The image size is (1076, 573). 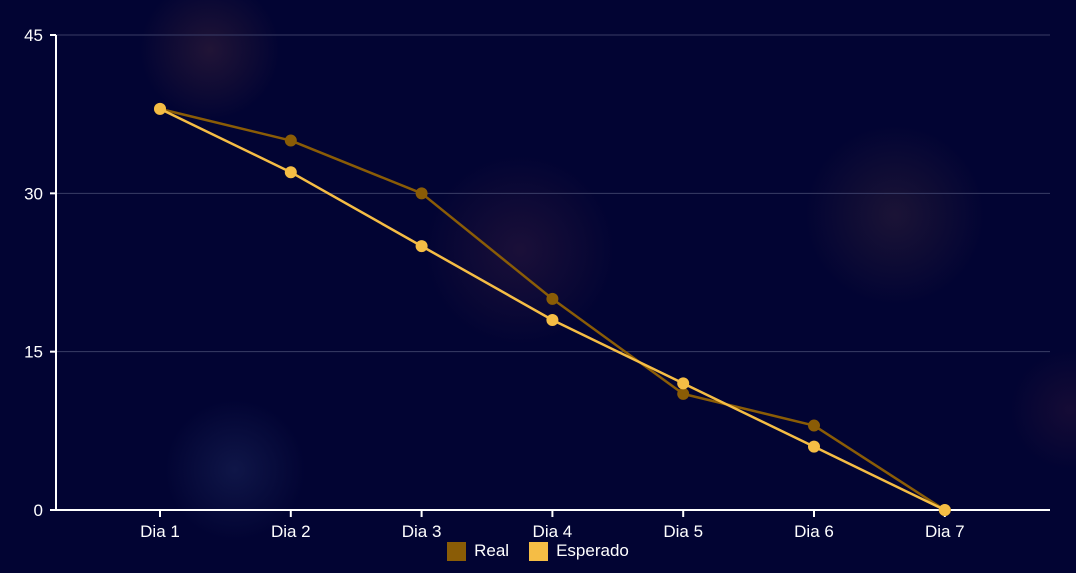 I want to click on legend-label-real: Real, so click(x=492, y=550).